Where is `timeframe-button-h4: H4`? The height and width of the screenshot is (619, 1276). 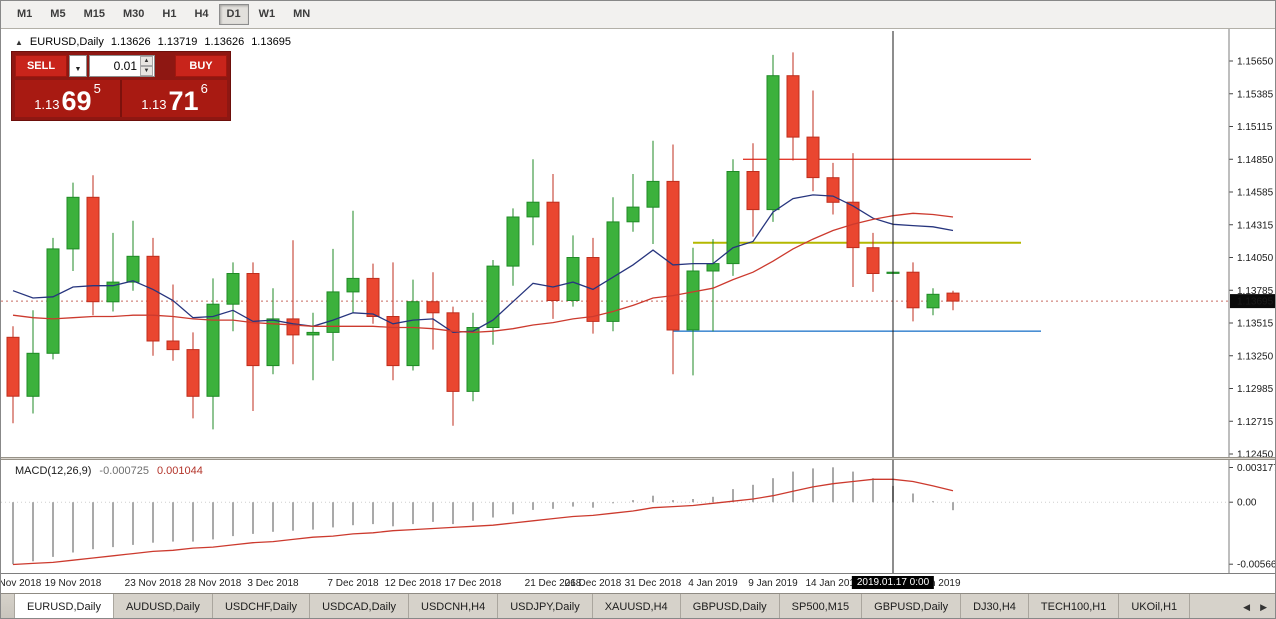 timeframe-button-h4: H4 is located at coordinates (201, 14).